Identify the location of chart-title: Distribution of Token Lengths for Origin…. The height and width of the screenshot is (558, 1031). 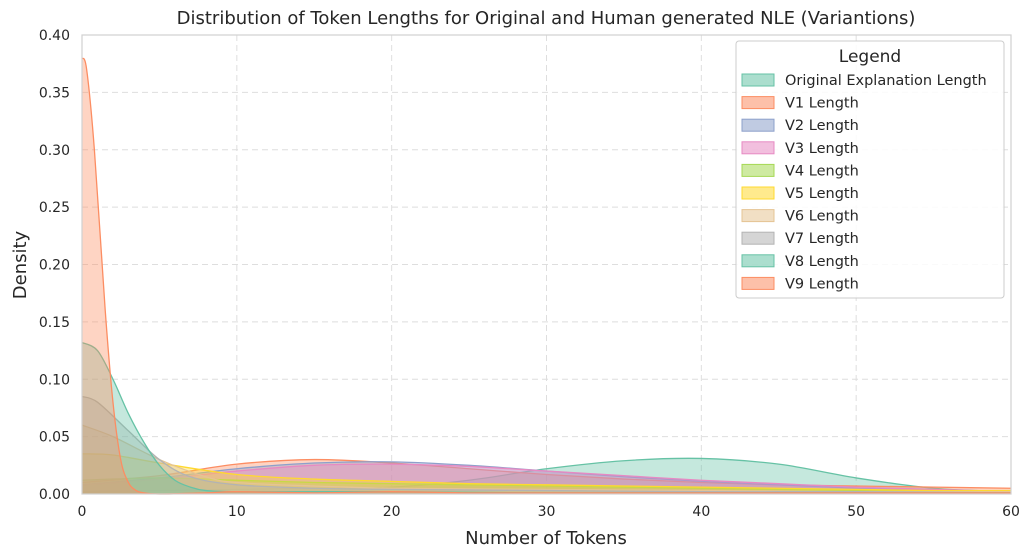
(546, 18).